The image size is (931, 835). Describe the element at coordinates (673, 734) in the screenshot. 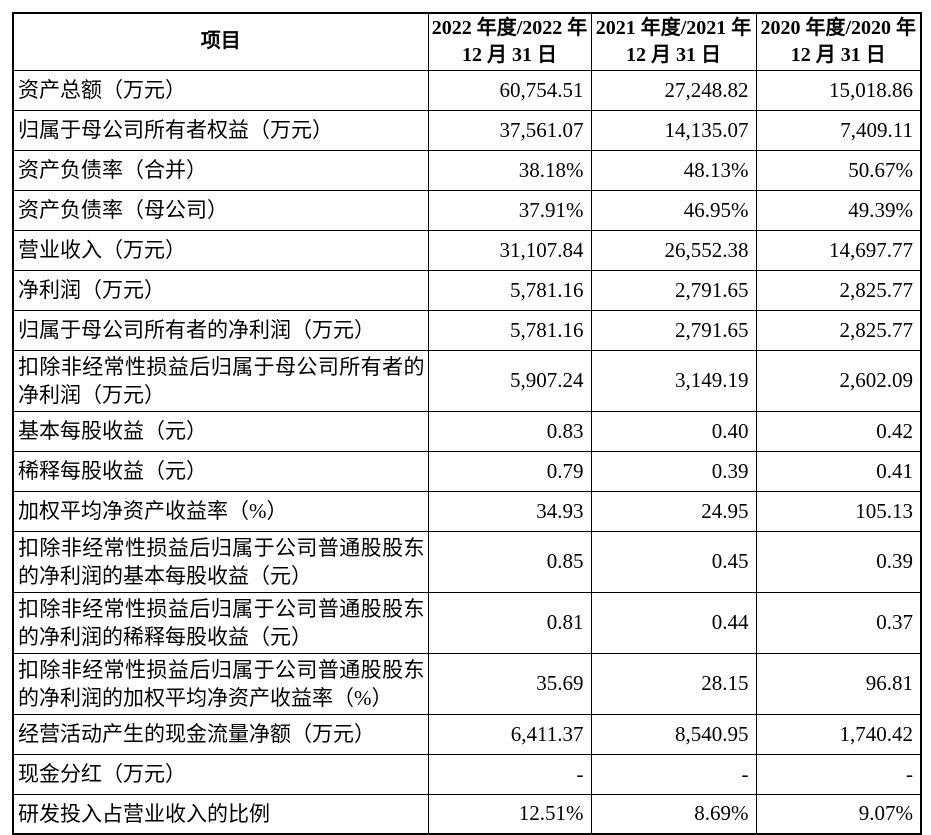

I see `row-value: 8,540.95` at that location.